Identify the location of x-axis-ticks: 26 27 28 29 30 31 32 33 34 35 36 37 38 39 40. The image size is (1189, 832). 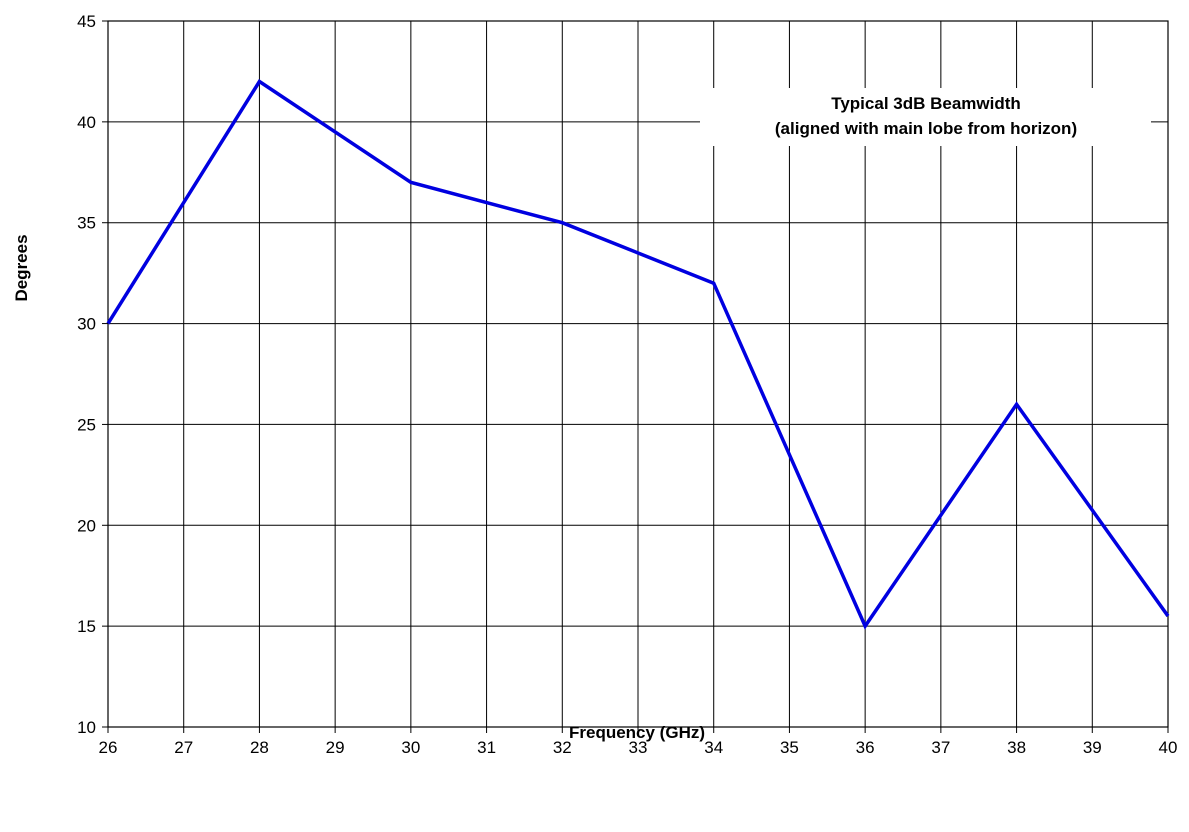
(638, 742).